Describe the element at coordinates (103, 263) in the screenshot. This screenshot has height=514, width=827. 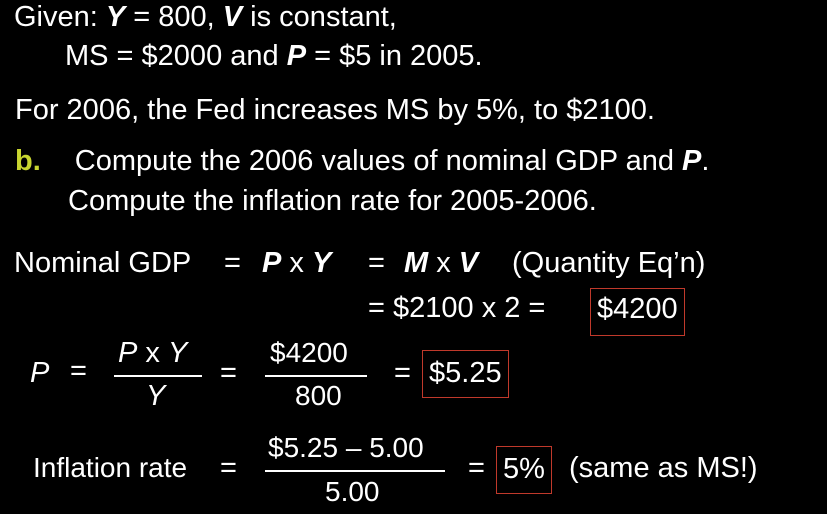
I see `gdp-label: Nominal GDP` at that location.